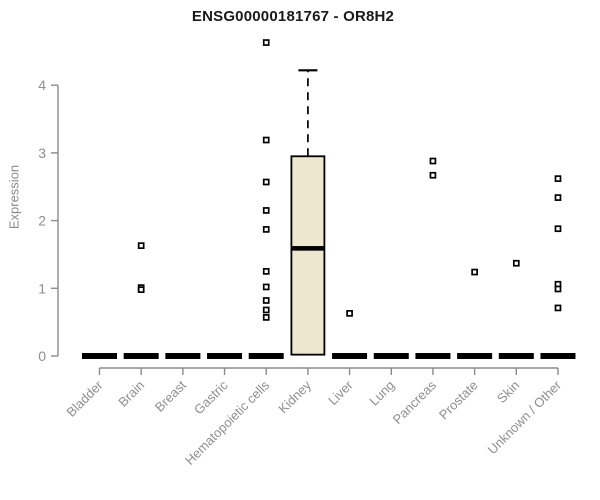 The image size is (600, 500). What do you see at coordinates (99, 356) in the screenshot?
I see `flat-bar-bladder` at bounding box center [99, 356].